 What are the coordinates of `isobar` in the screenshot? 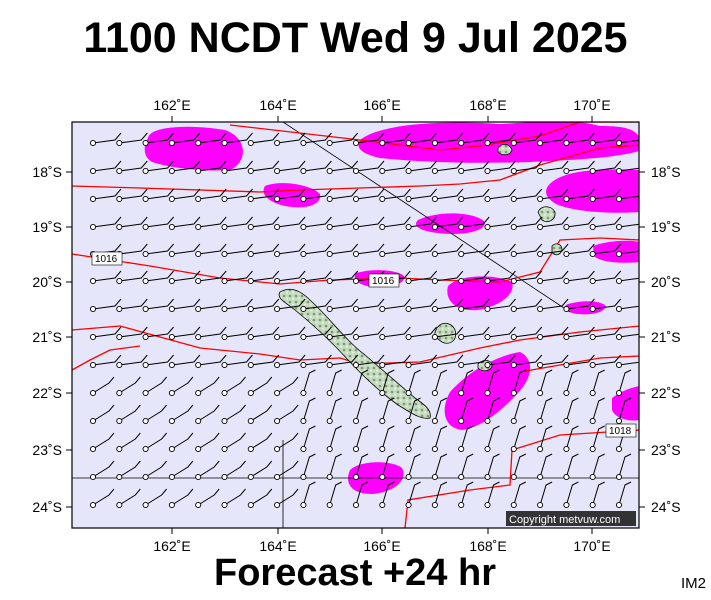 It's located at (355, 168).